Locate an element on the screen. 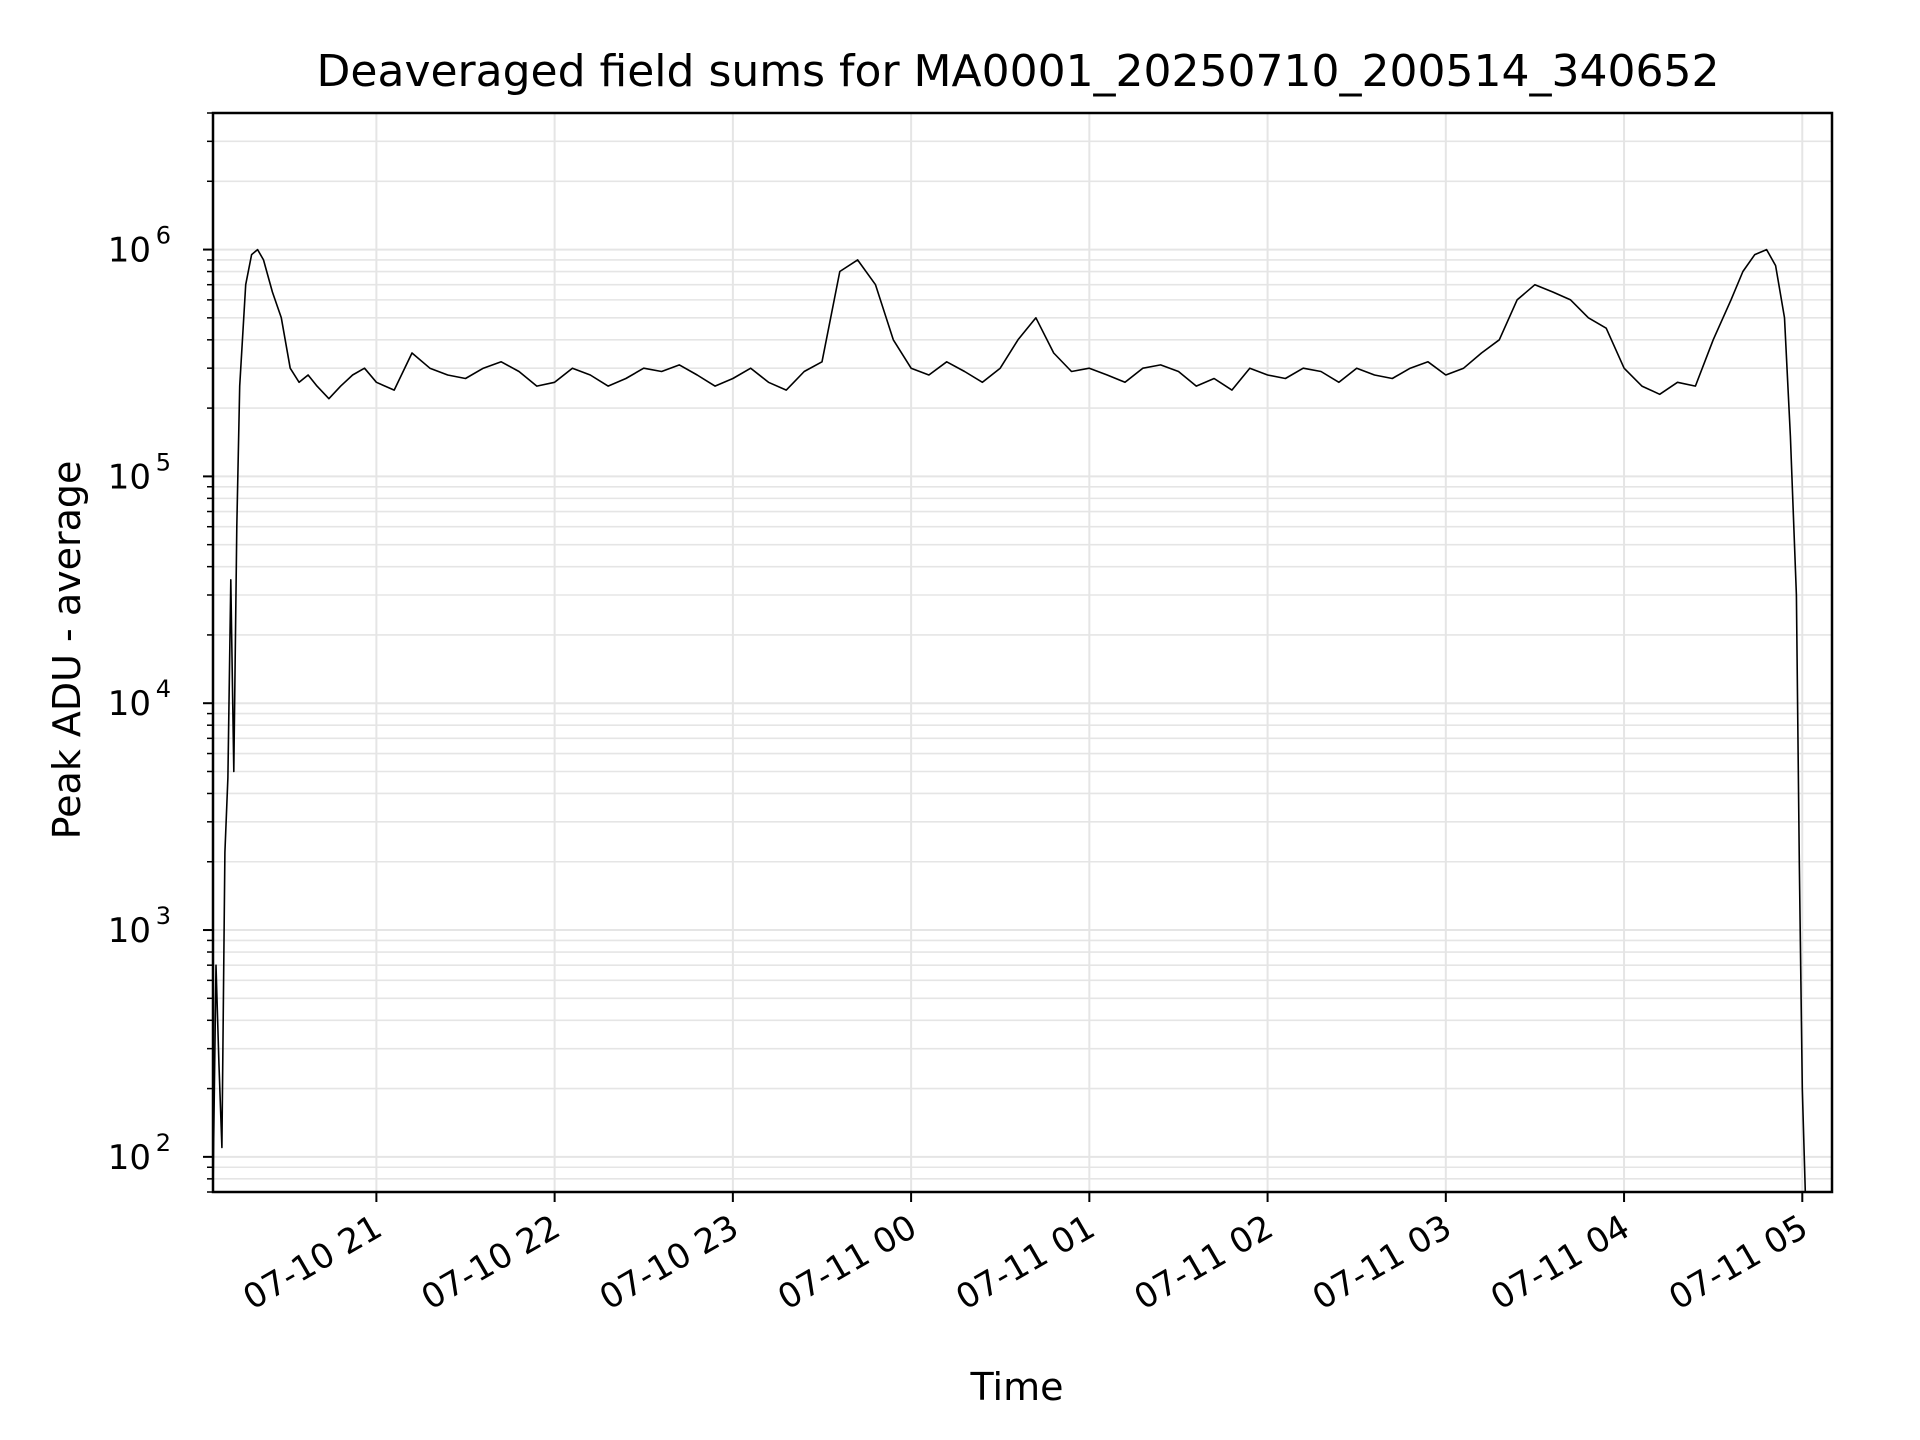 This screenshot has height=1440, width=1920. y-tick-exponent: 5 is located at coordinates (163, 462).